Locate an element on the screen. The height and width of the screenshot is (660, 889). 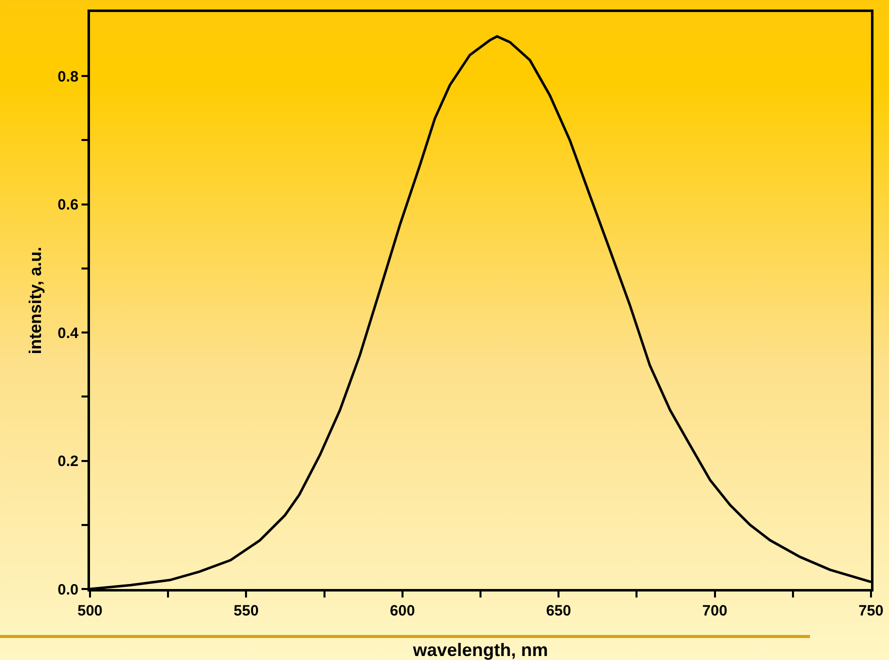
x-tick-label: 550 is located at coordinates (246, 611).